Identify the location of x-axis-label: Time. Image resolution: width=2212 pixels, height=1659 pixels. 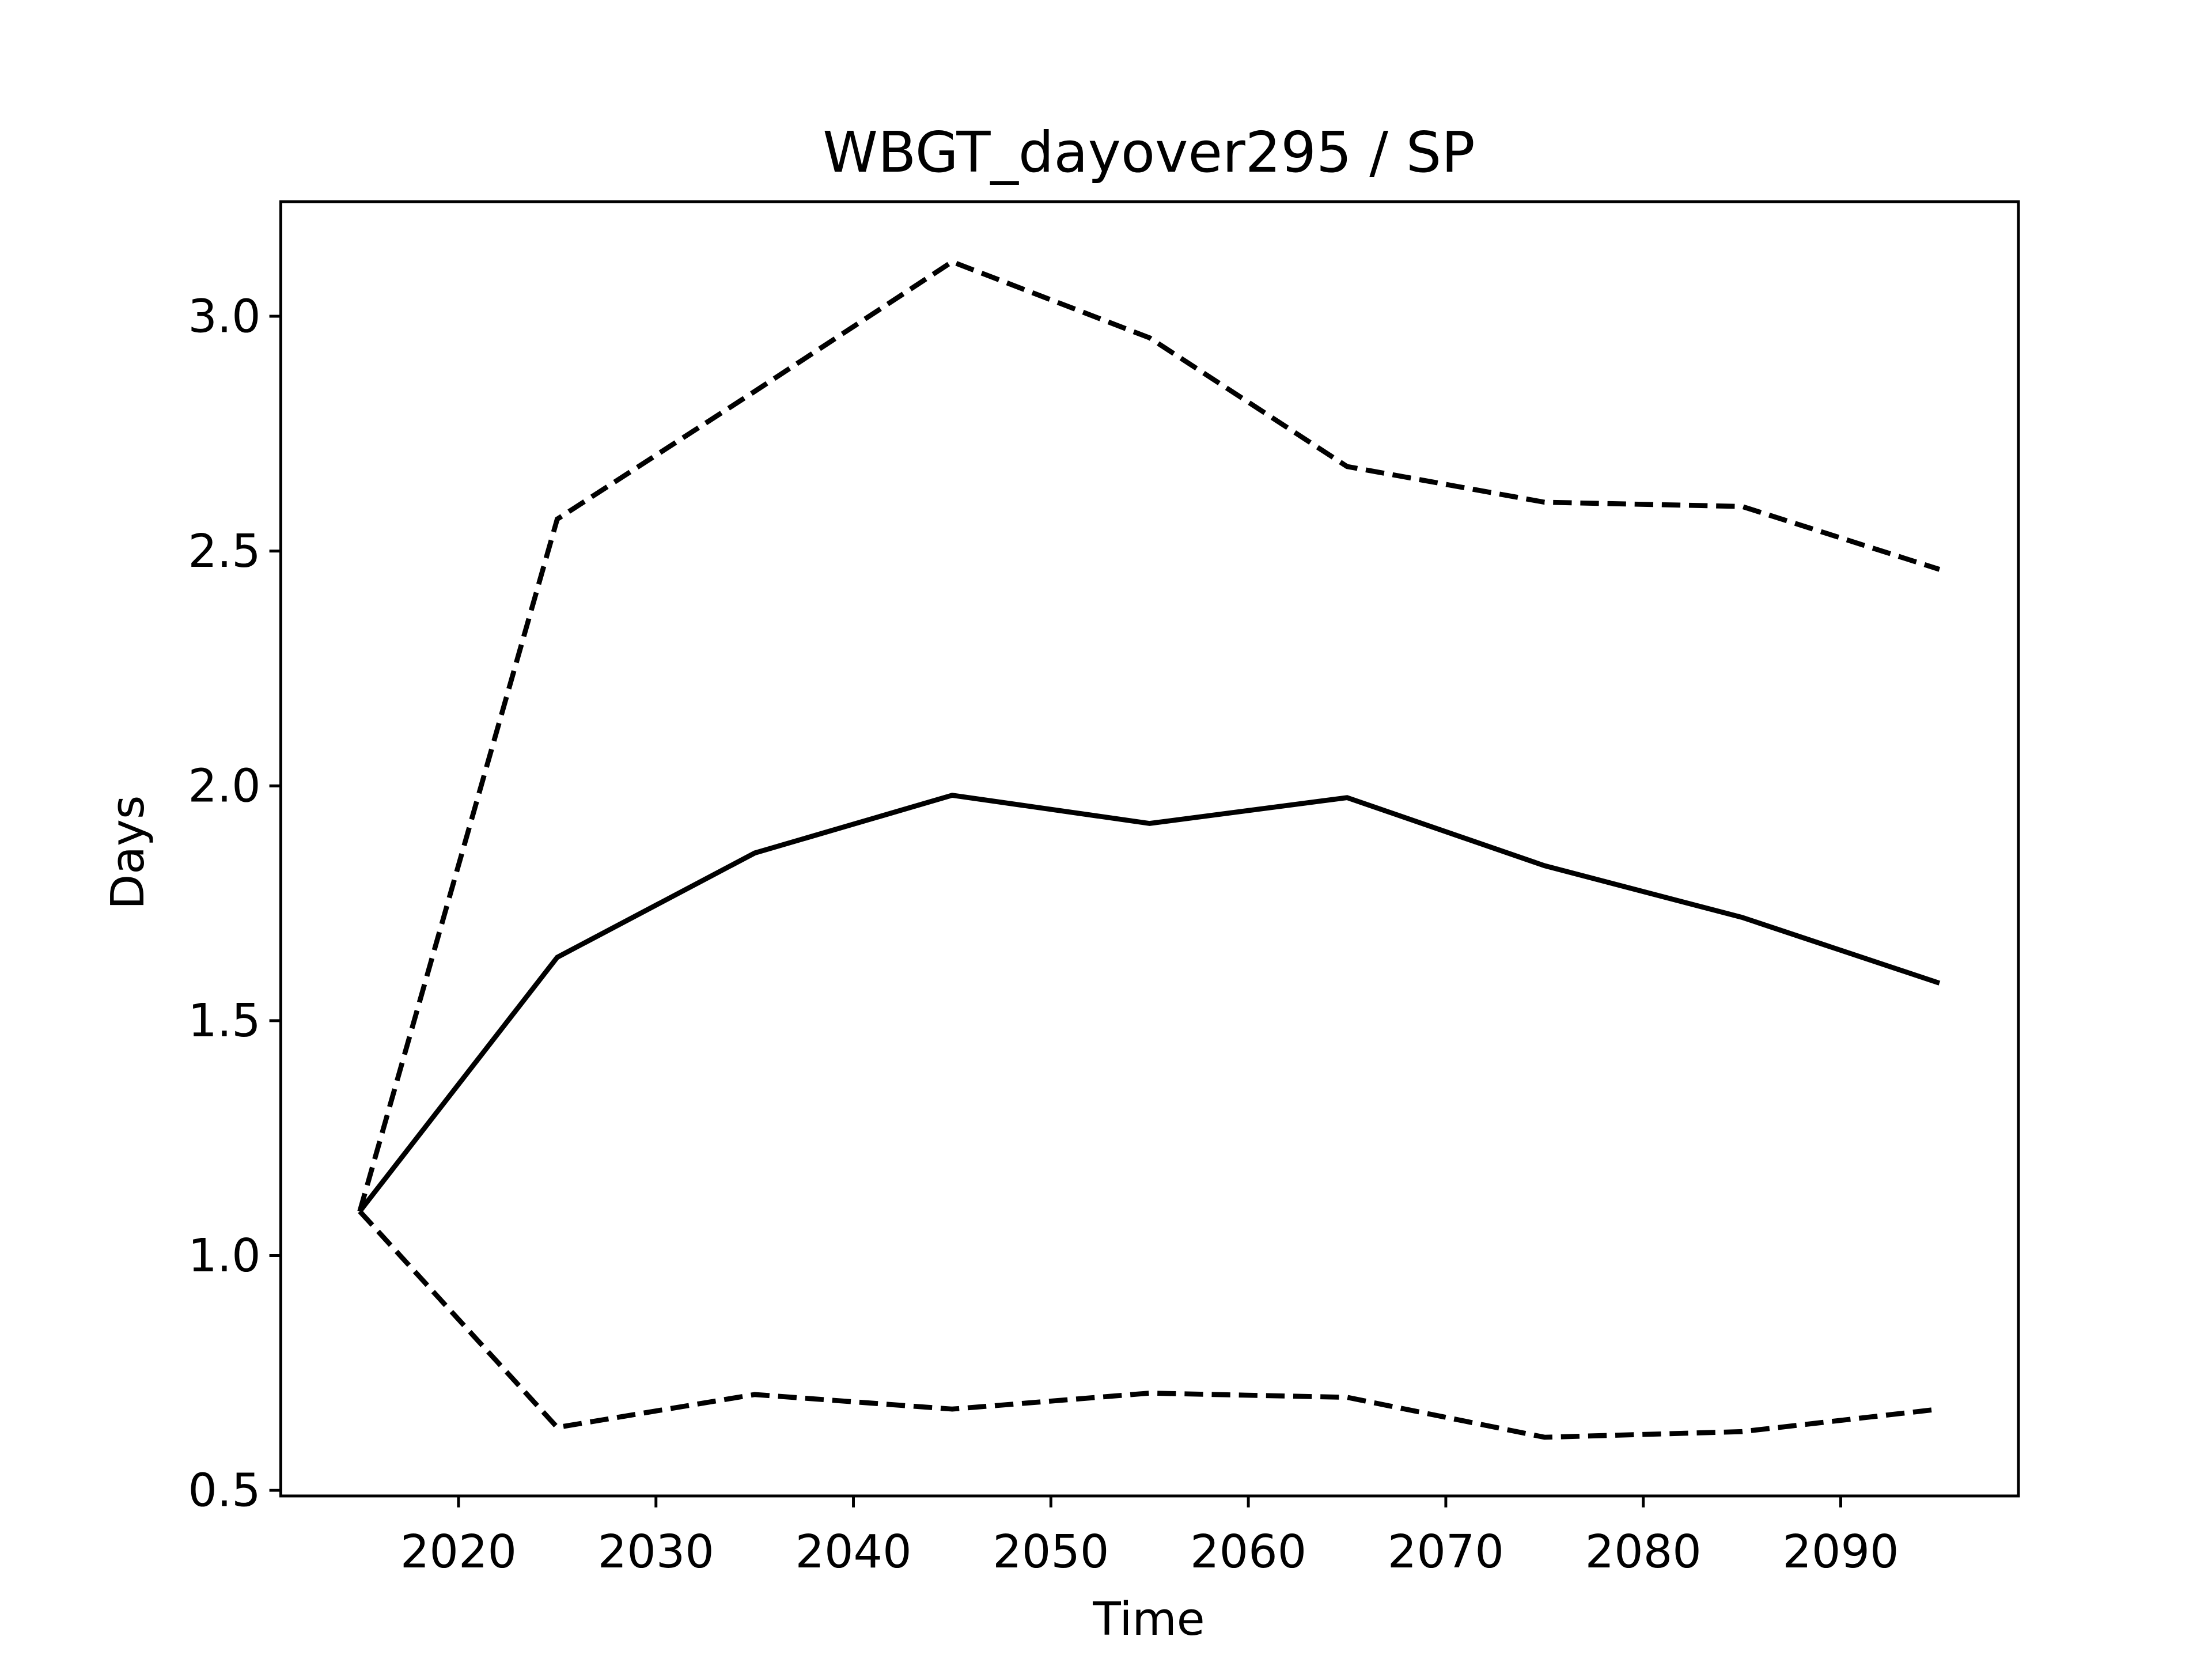
(1148, 1619).